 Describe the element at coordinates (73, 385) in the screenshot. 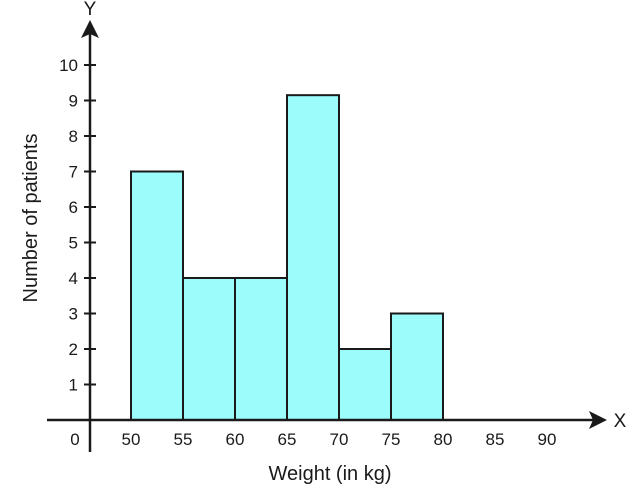

I see `y-tick-label: 1` at that location.